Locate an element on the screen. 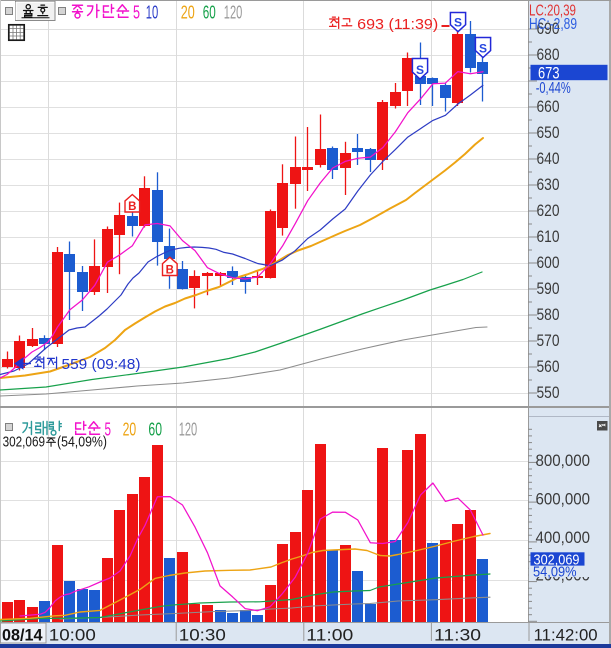 The height and width of the screenshot is (648, 611). svg-text: 680 is located at coordinates (548, 55).